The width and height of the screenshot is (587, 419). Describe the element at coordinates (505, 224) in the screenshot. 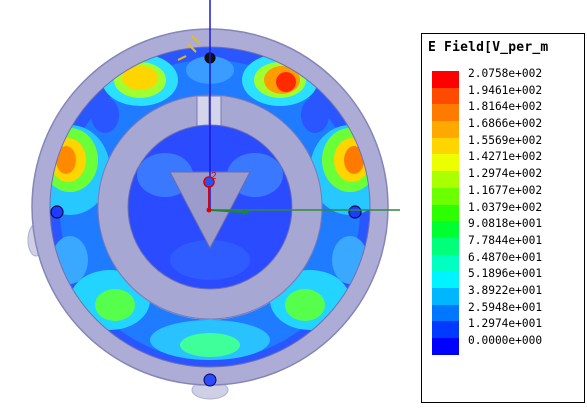

I see `legend-label: 9.0818e+001` at that location.